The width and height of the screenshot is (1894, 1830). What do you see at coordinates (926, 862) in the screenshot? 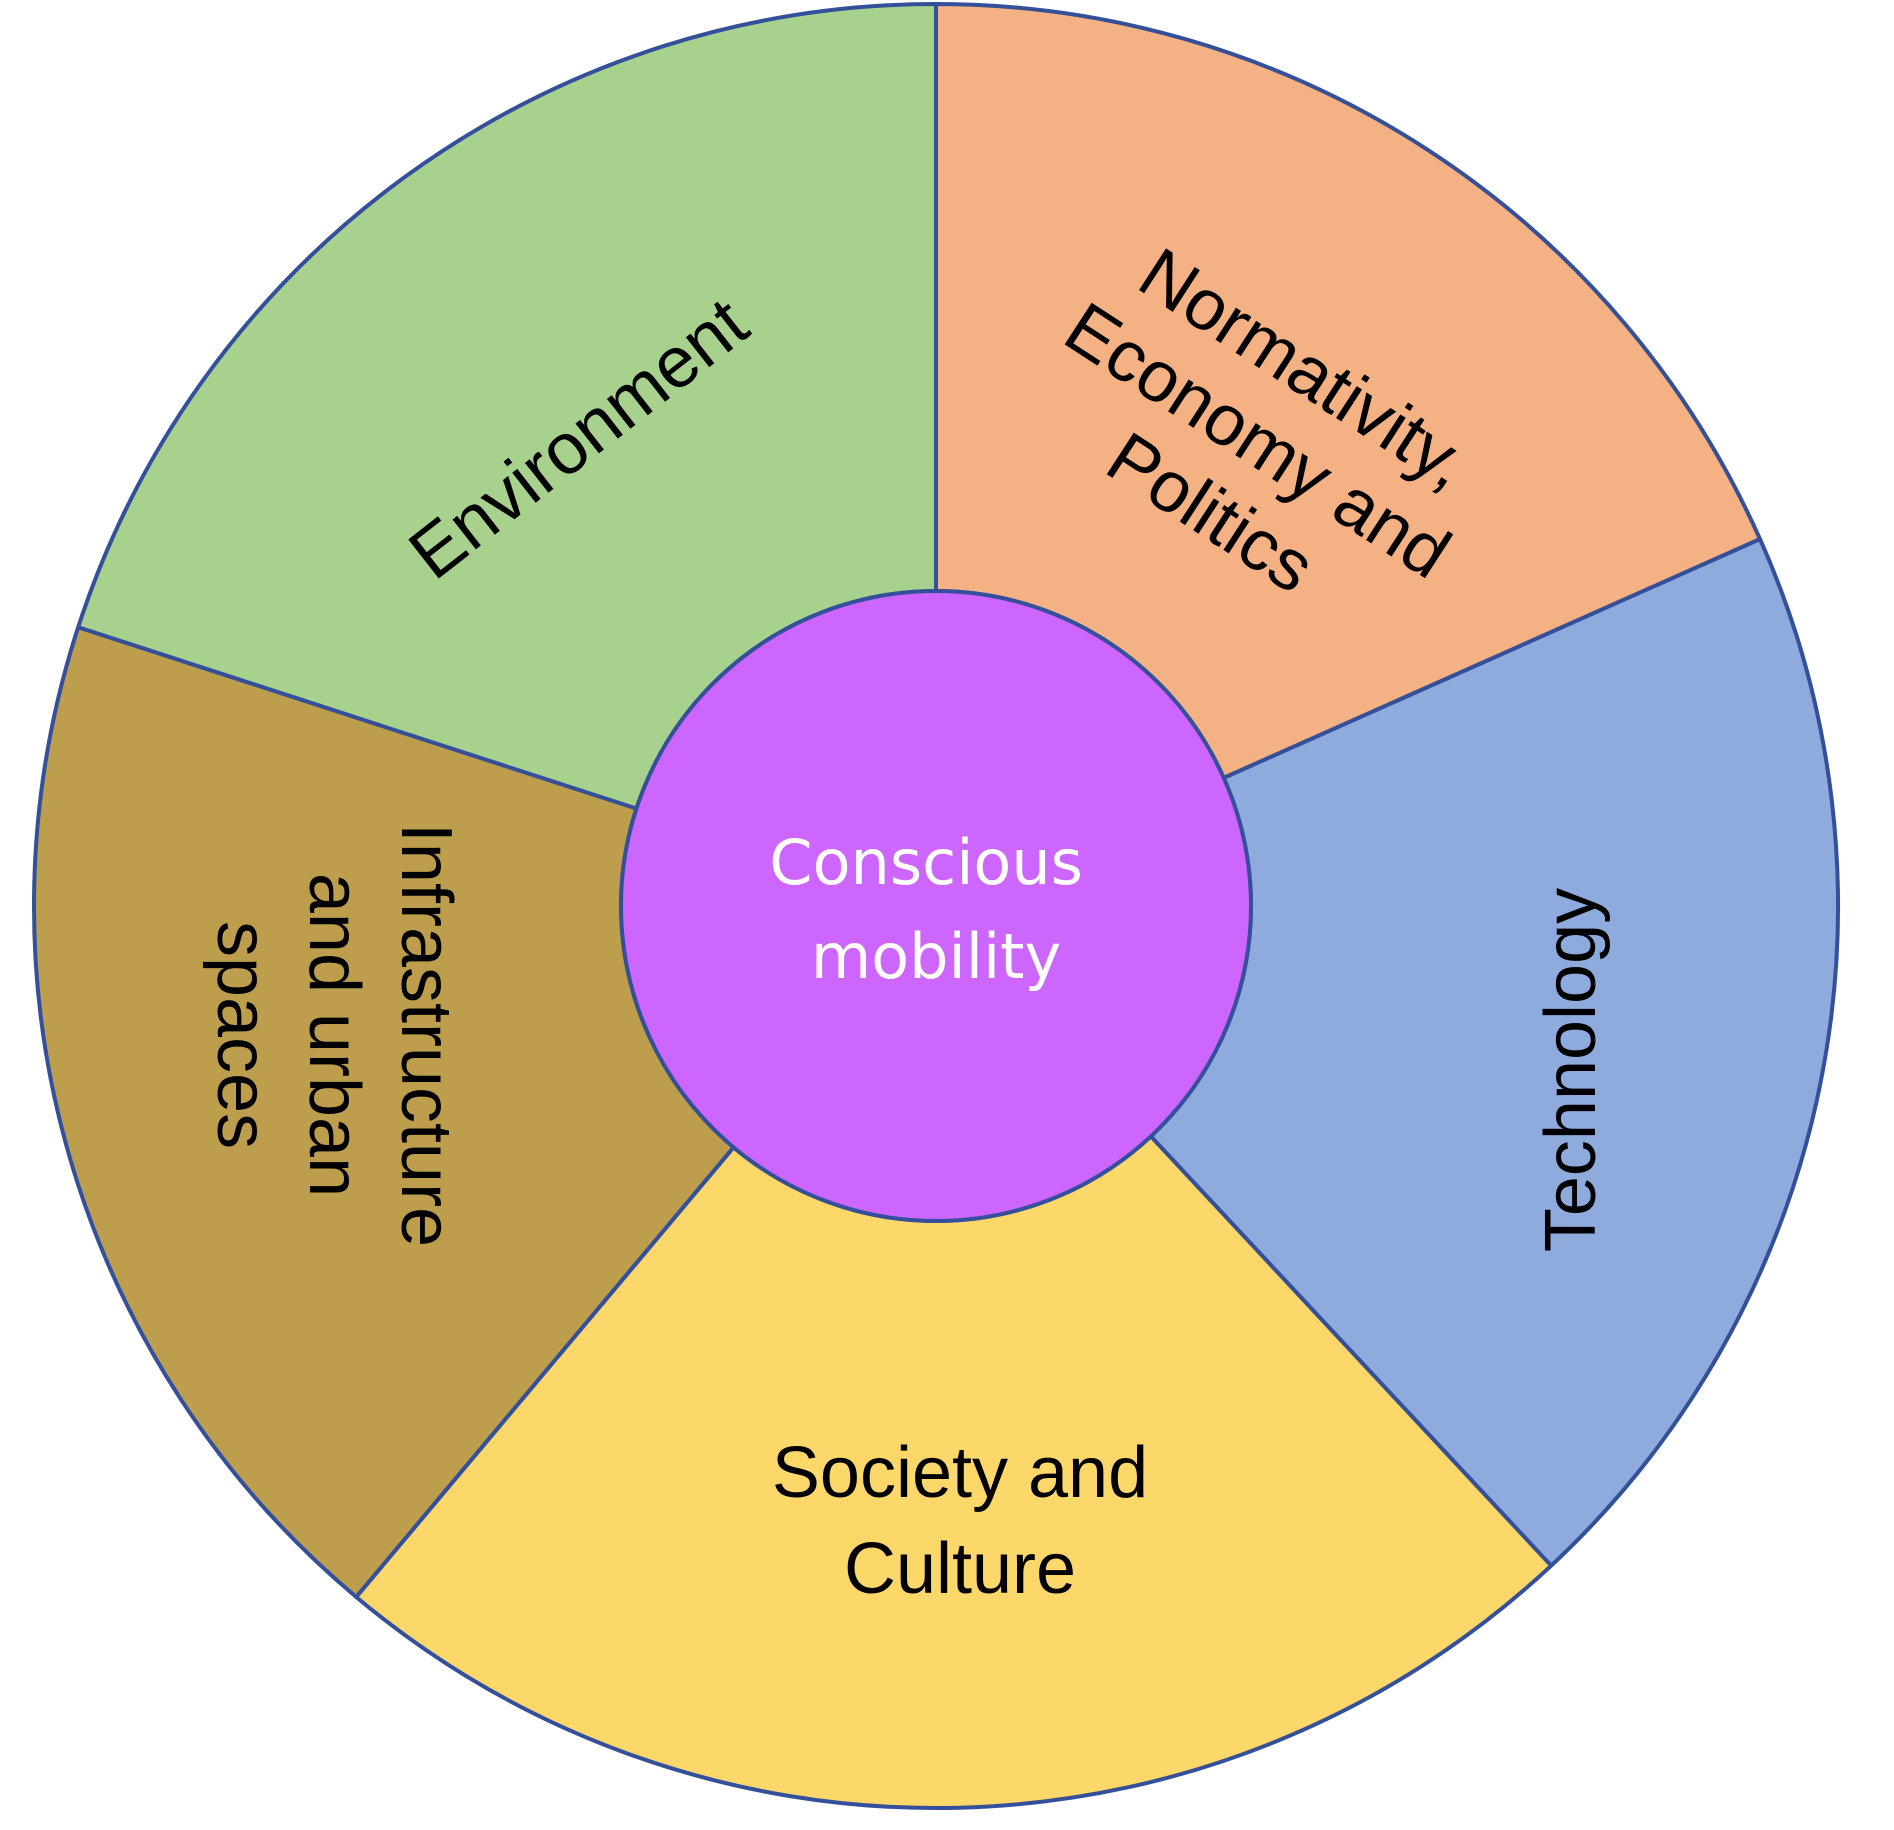
I see `center-label-line-1: Conscious` at bounding box center [926, 862].